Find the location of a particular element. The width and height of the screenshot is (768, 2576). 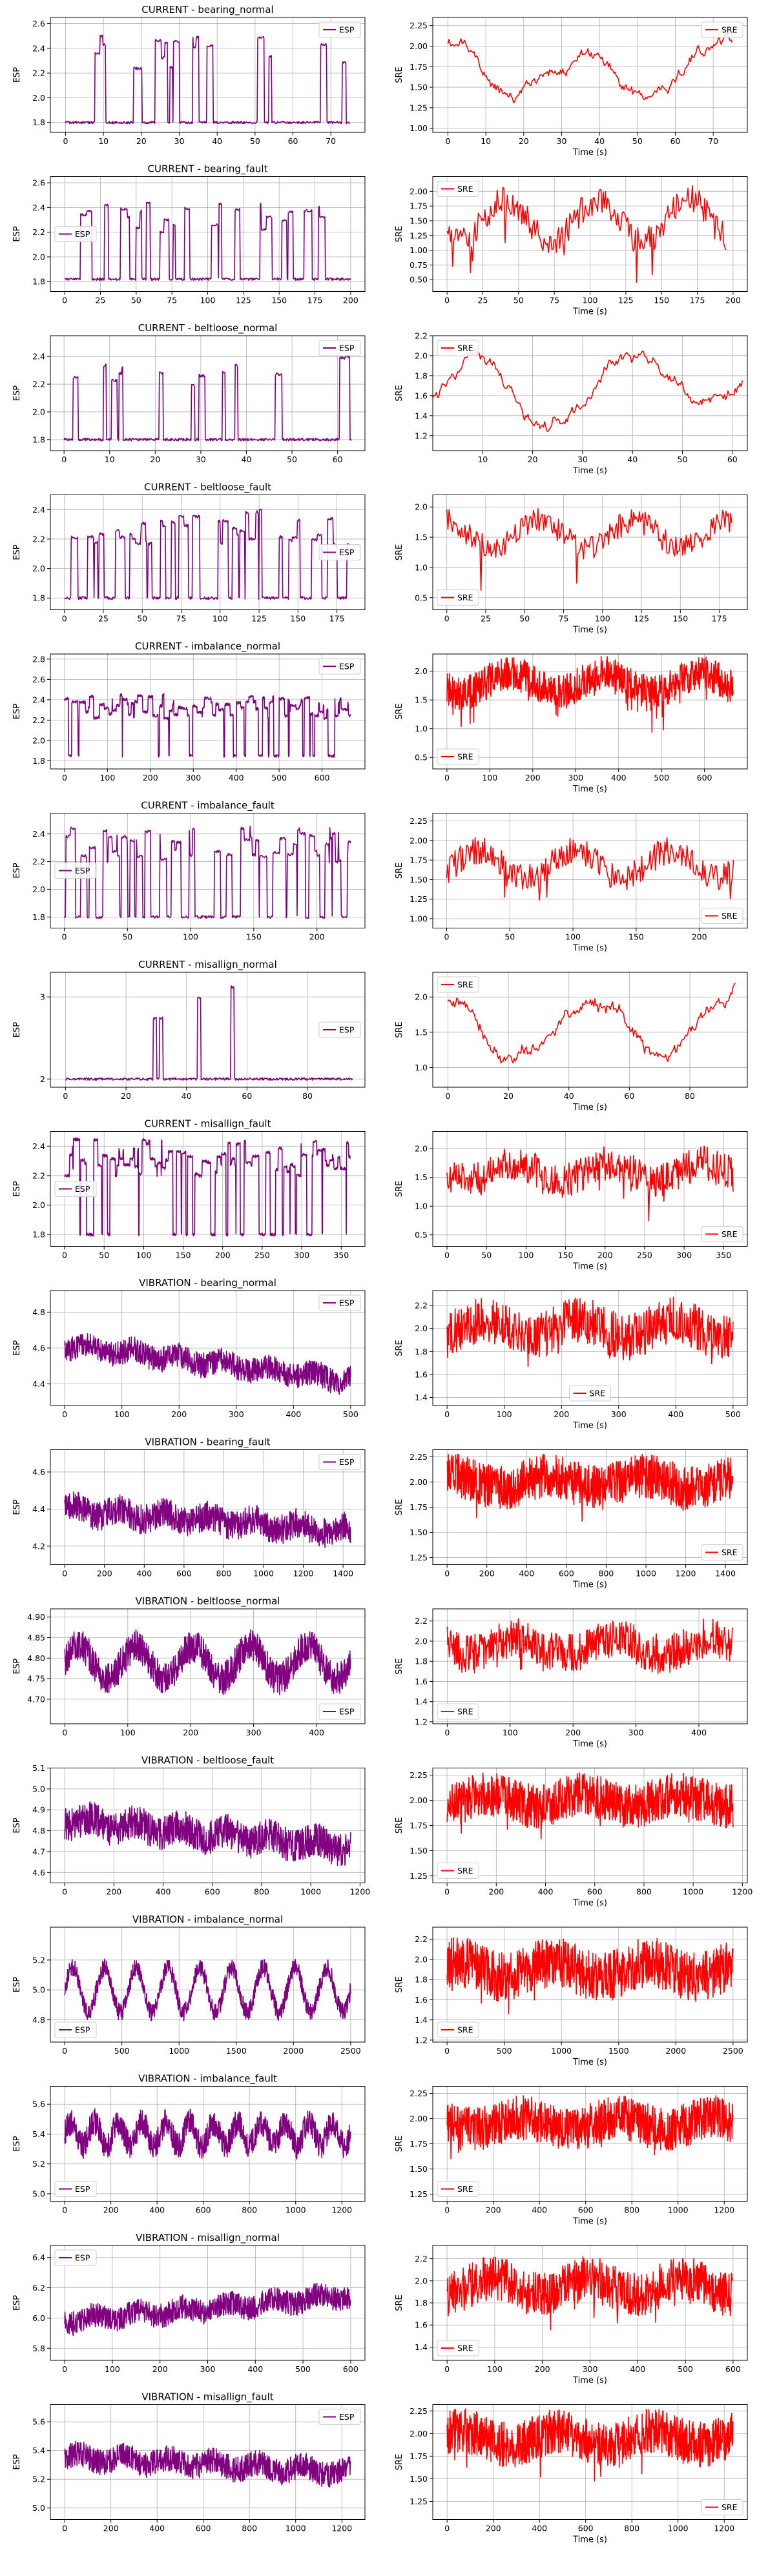

x-tick-label: 150 is located at coordinates (183, 1256).